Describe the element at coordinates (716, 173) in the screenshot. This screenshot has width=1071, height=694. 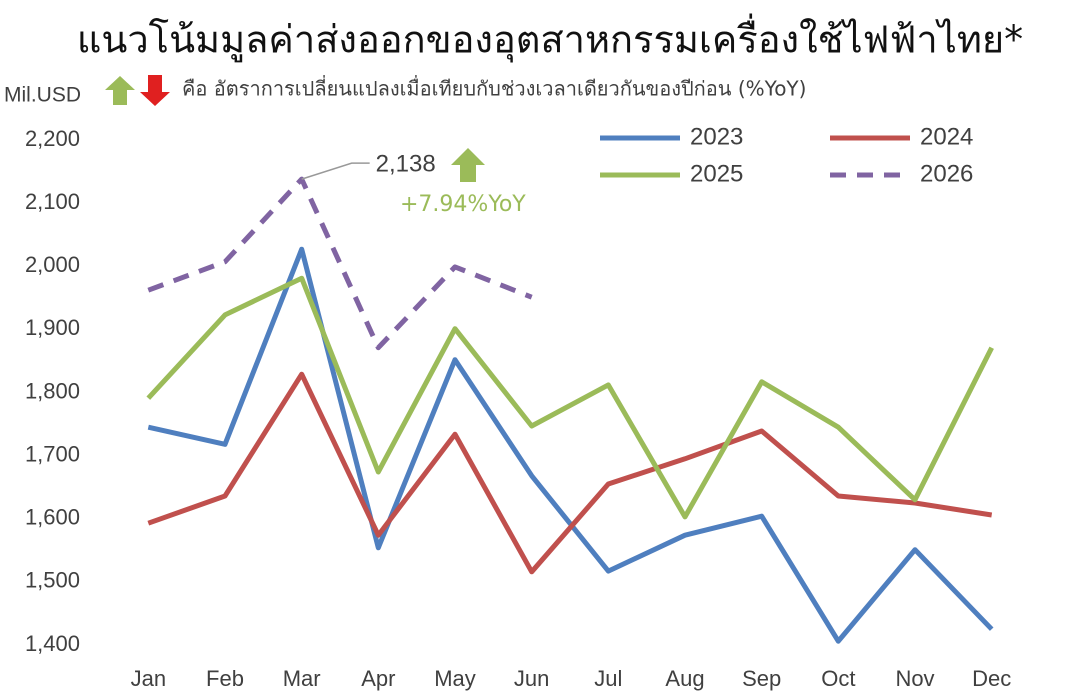
I see `legend-label: 2025` at that location.